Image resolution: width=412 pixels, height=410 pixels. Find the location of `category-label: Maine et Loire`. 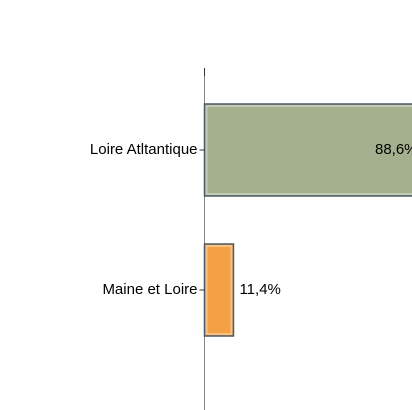

category-label: Maine et Loire is located at coordinates (149, 289).